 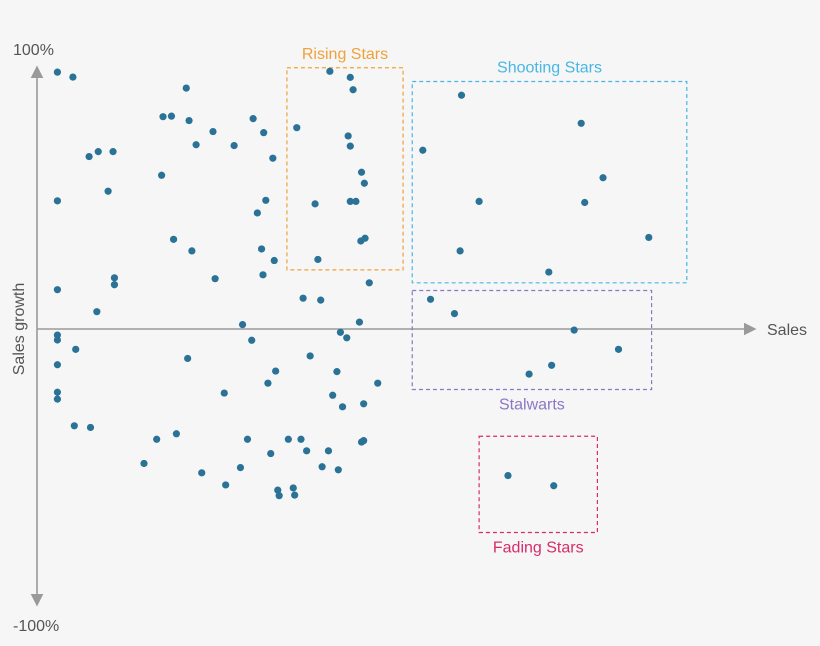 I want to click on stalwarts-region, so click(x=532, y=340).